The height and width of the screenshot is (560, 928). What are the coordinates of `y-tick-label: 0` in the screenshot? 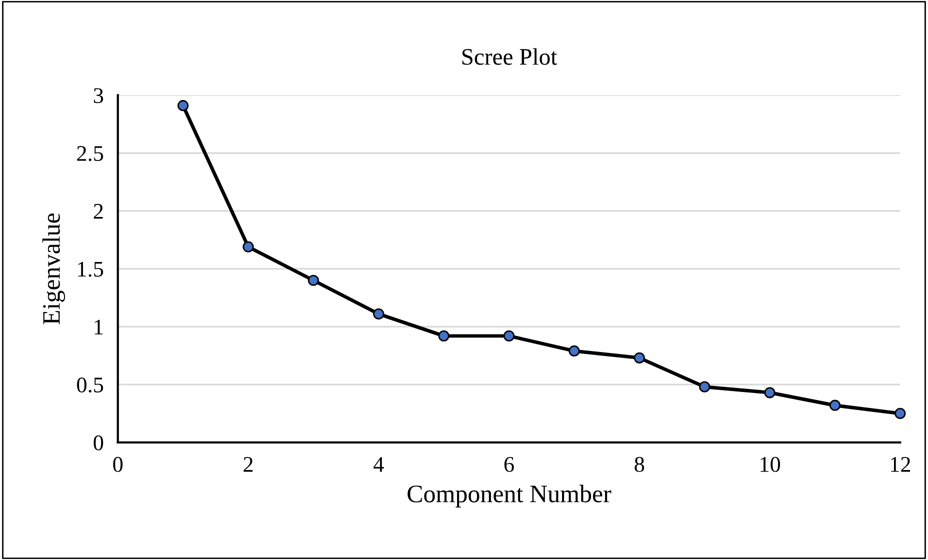 It's located at (99, 442).